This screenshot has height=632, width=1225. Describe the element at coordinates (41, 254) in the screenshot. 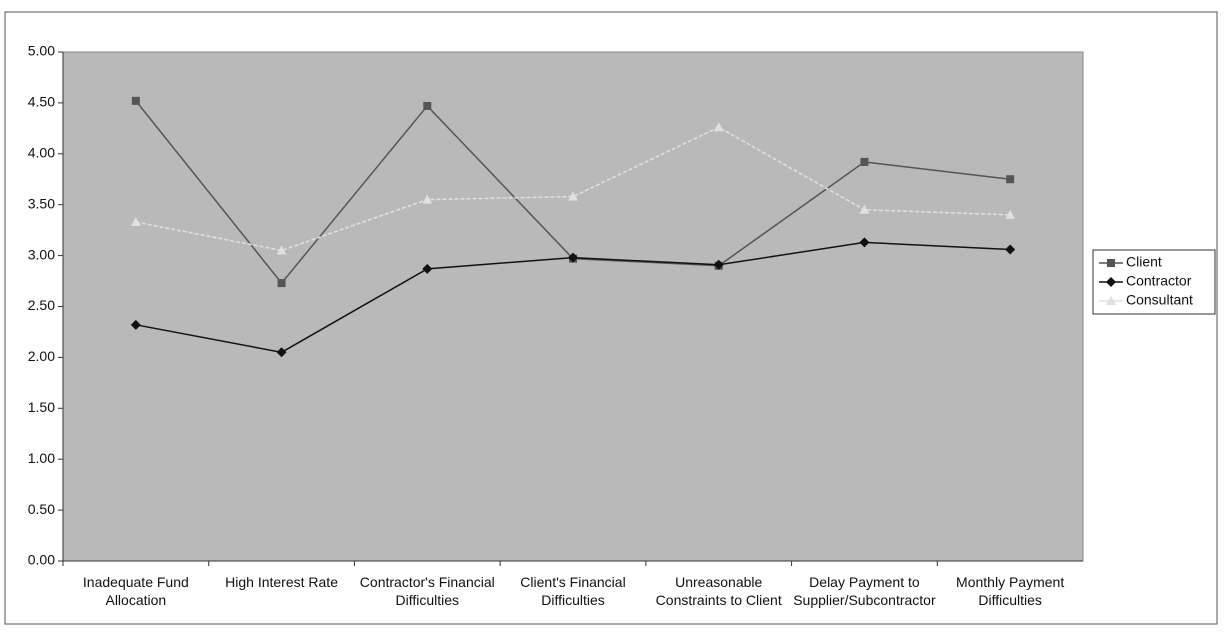

I see `y-tick-label: 3.00` at that location.